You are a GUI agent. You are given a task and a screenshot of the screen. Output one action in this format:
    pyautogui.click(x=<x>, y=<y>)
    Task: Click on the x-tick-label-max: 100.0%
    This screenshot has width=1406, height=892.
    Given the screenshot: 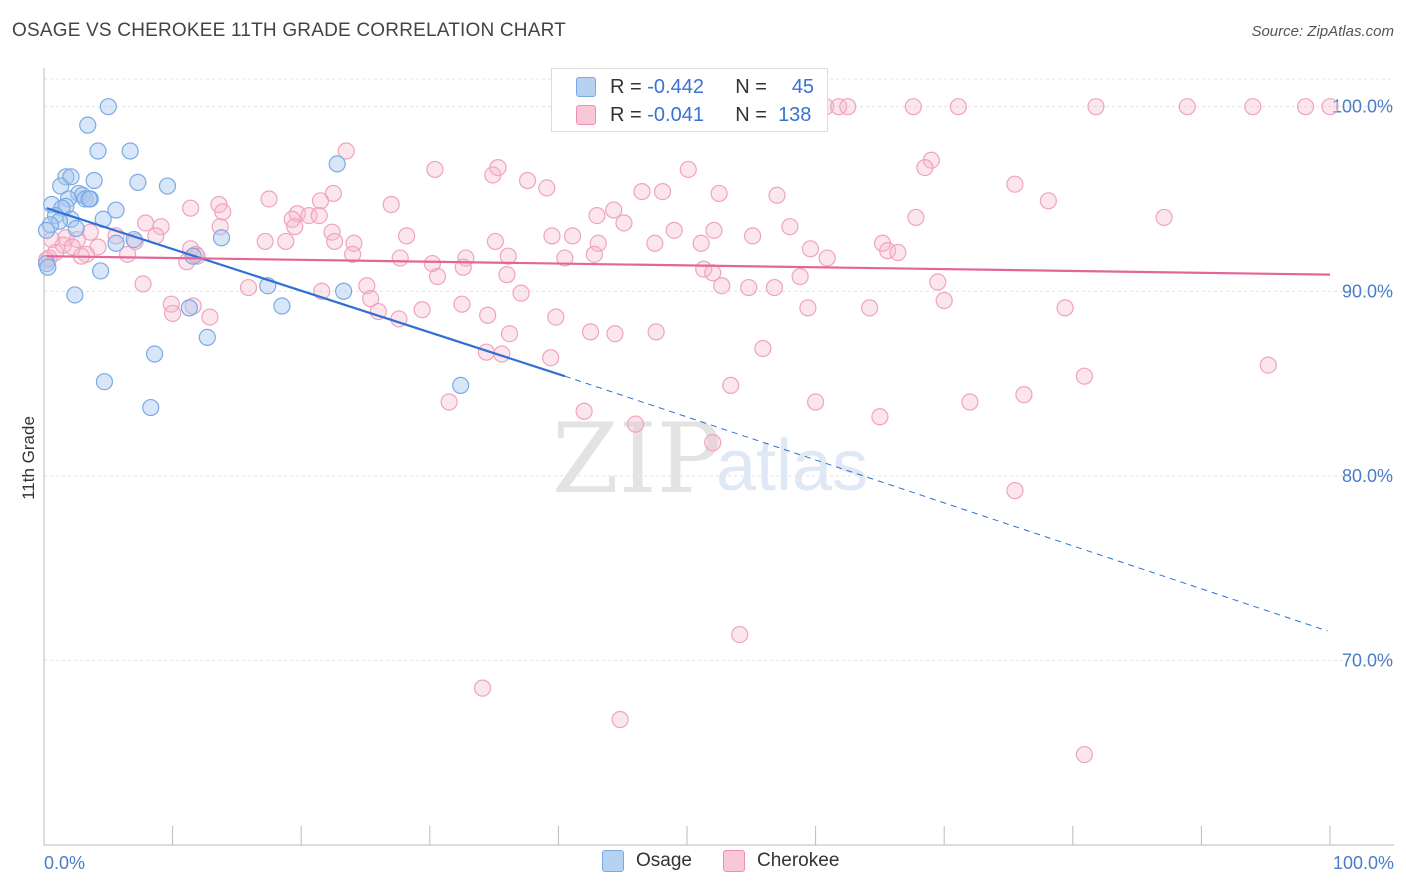 What is the action you would take?
    pyautogui.click(x=1363, y=863)
    